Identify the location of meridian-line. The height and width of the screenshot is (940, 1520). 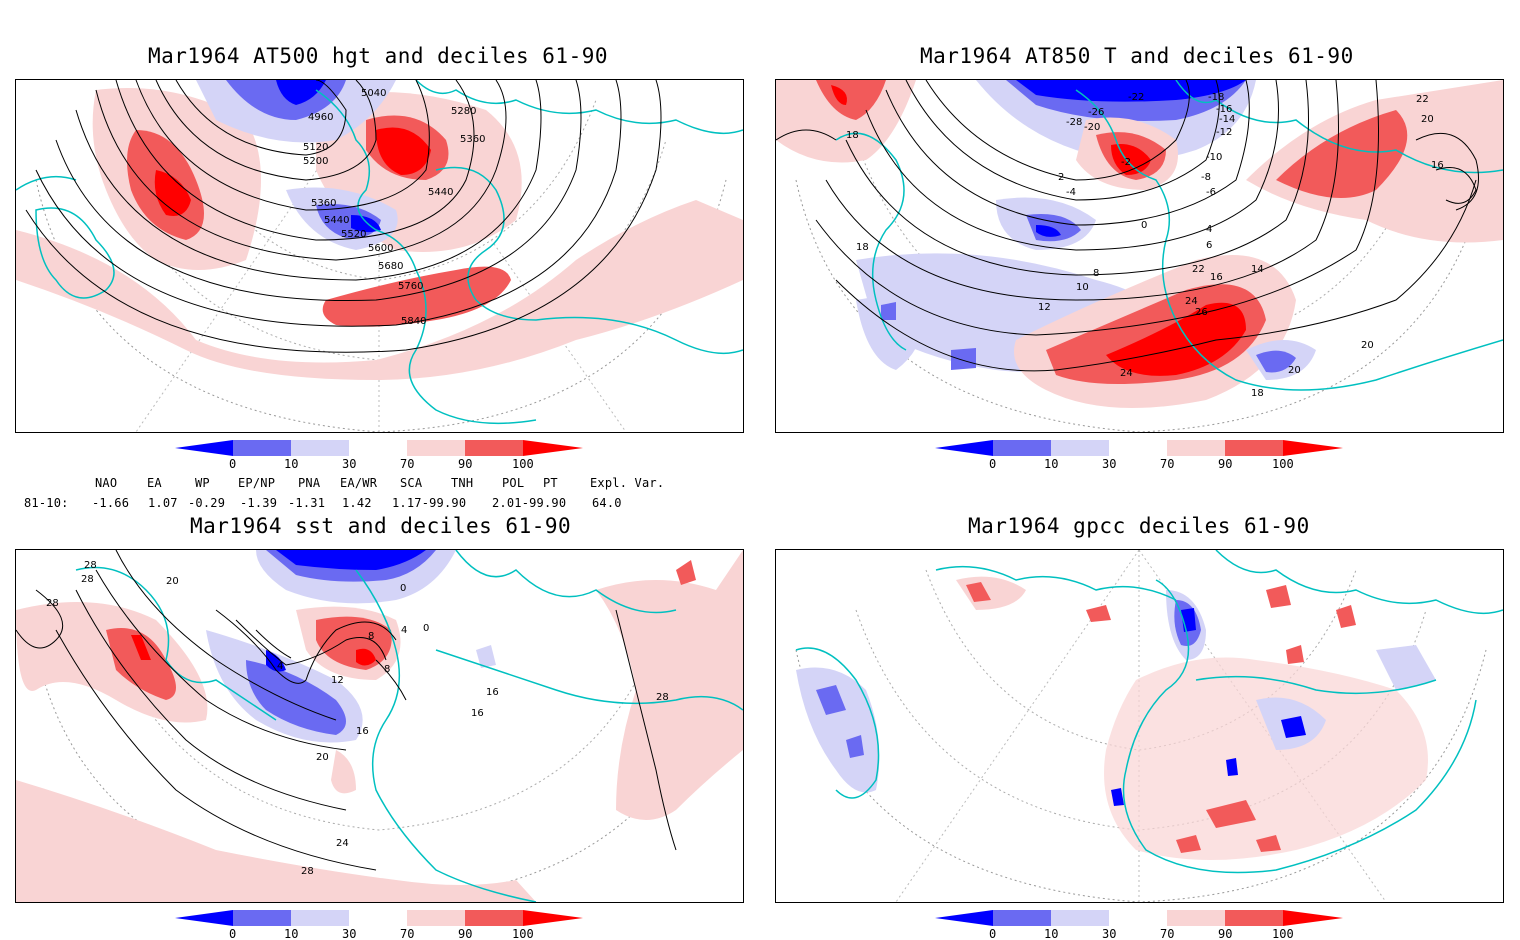
(1017, 726).